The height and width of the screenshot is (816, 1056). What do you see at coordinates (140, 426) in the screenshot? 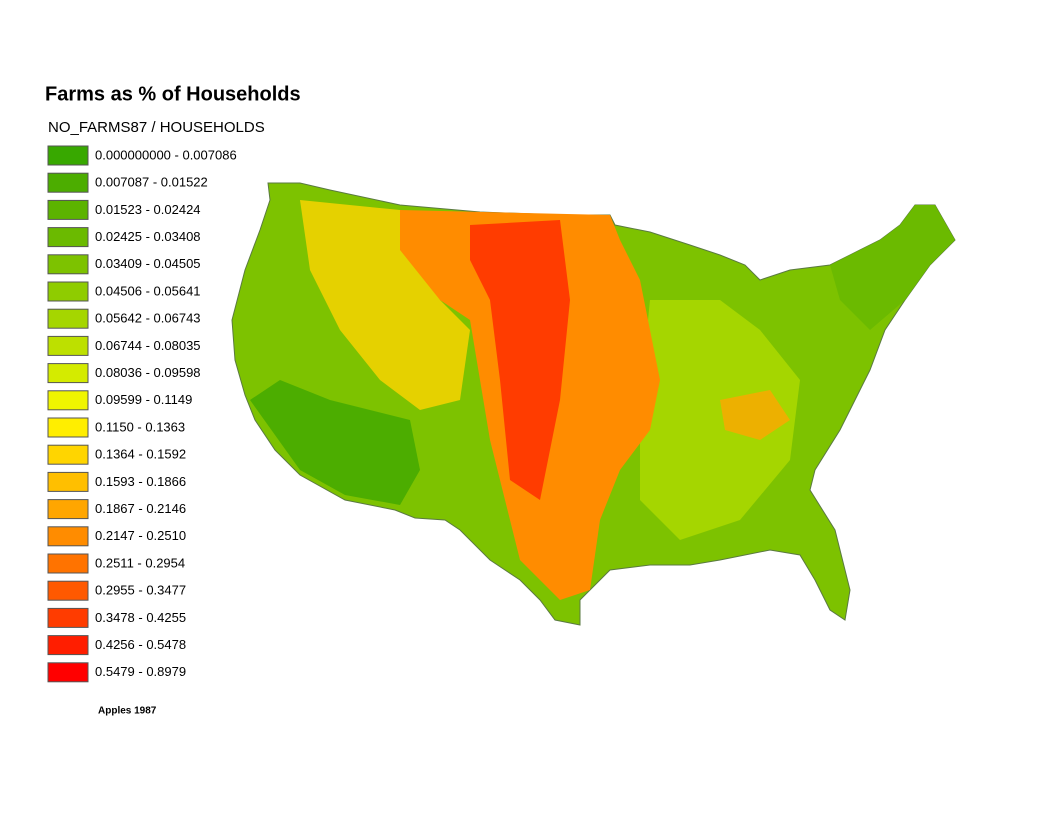
I see `legend-label: 0.1150 - 0.1363` at bounding box center [140, 426].